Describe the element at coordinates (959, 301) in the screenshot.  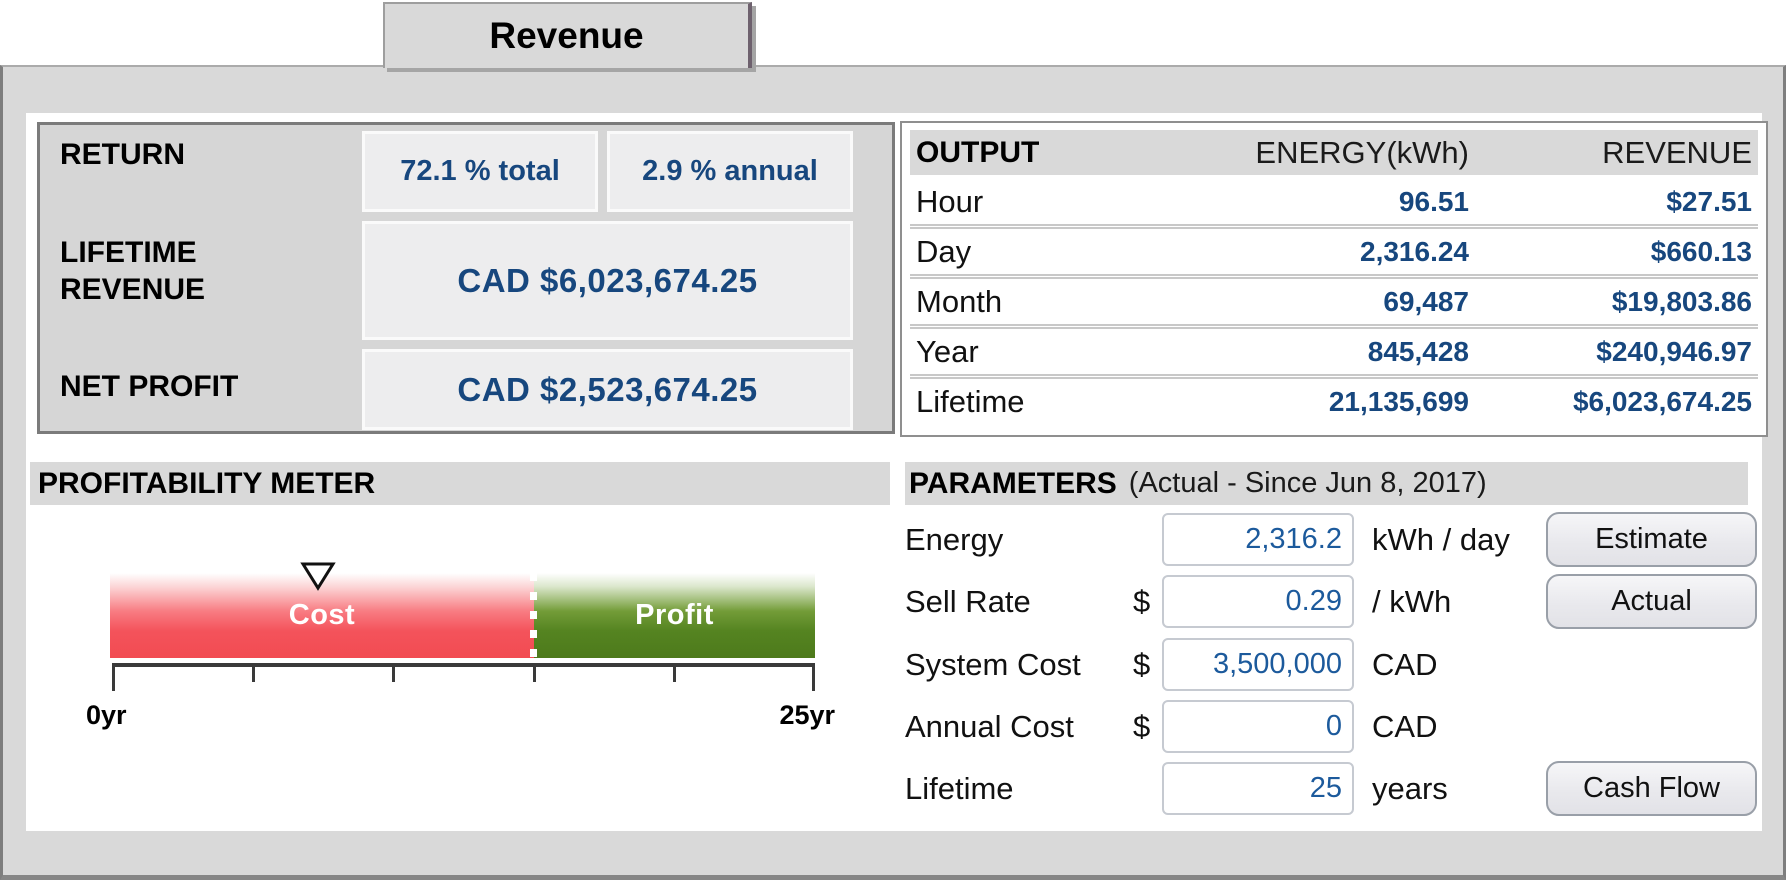
I see `row-label: Month` at that location.